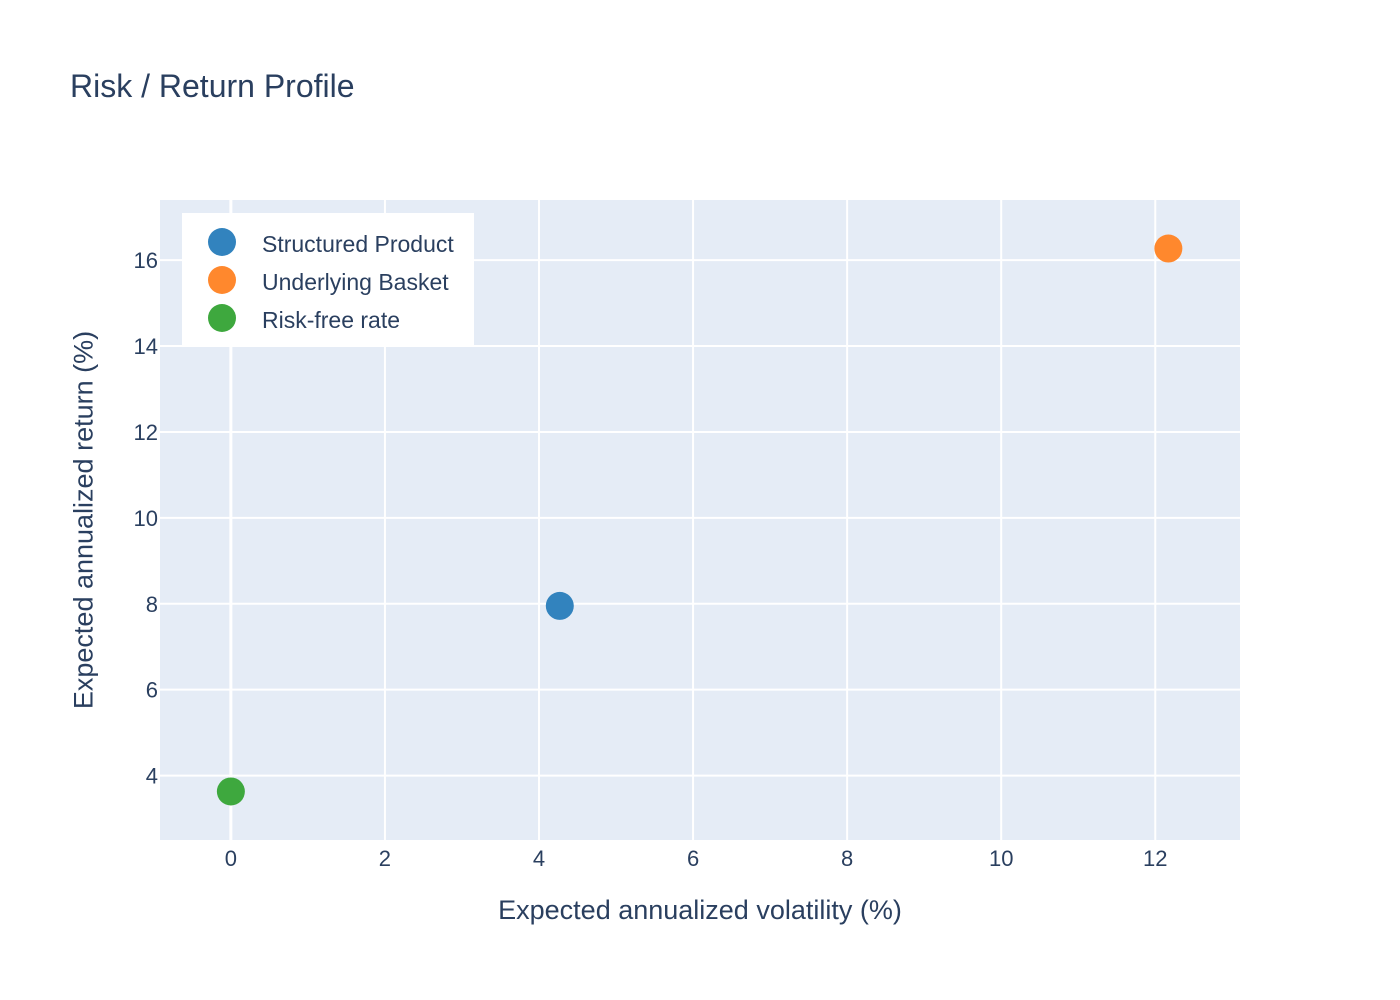 The image size is (1400, 1000). Describe the element at coordinates (331, 320) in the screenshot. I see `legend-label: Risk-free rate` at that location.